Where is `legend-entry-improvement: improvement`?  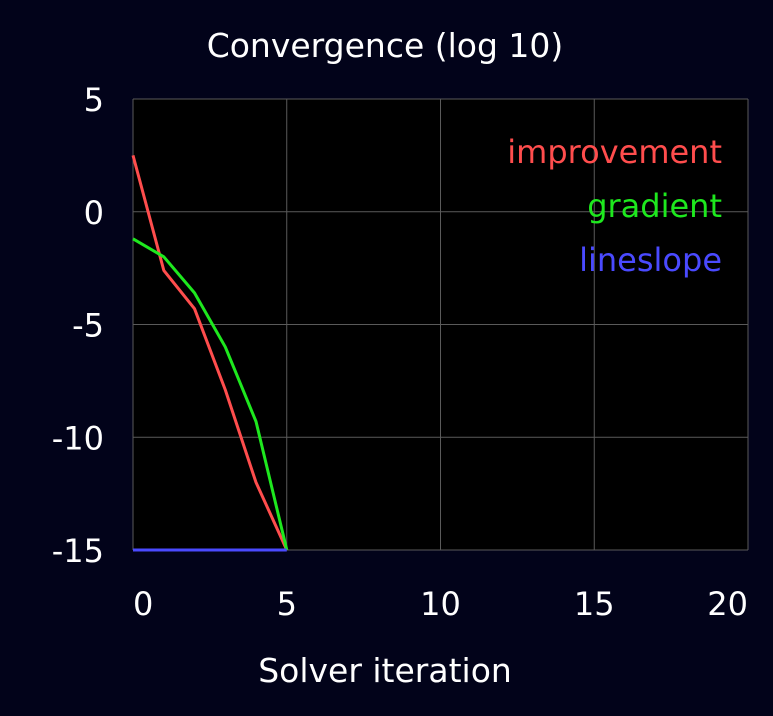 legend-entry-improvement: improvement is located at coordinates (614, 152).